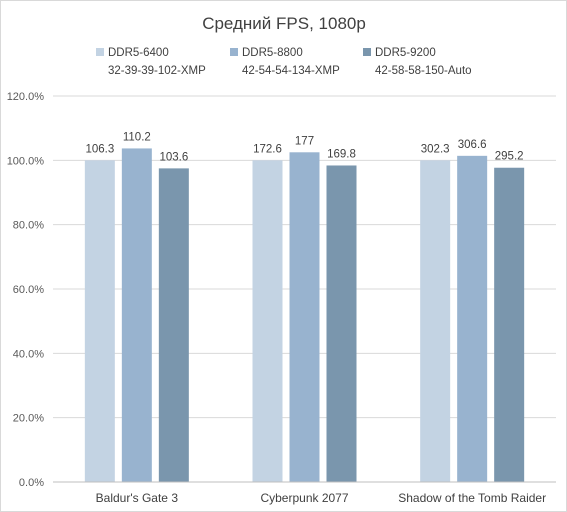 The image size is (567, 512). Describe the element at coordinates (28, 226) in the screenshot. I see `y-tick-label: 80.0%` at that location.